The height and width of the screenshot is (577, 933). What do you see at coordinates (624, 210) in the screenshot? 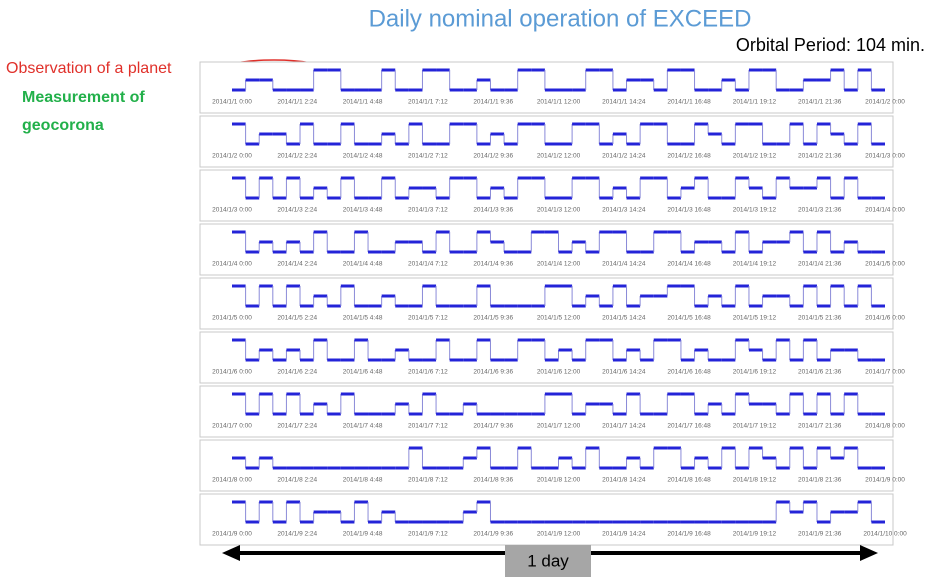
I see `x-tick-label: 2014/1/3 14:24` at bounding box center [624, 210].